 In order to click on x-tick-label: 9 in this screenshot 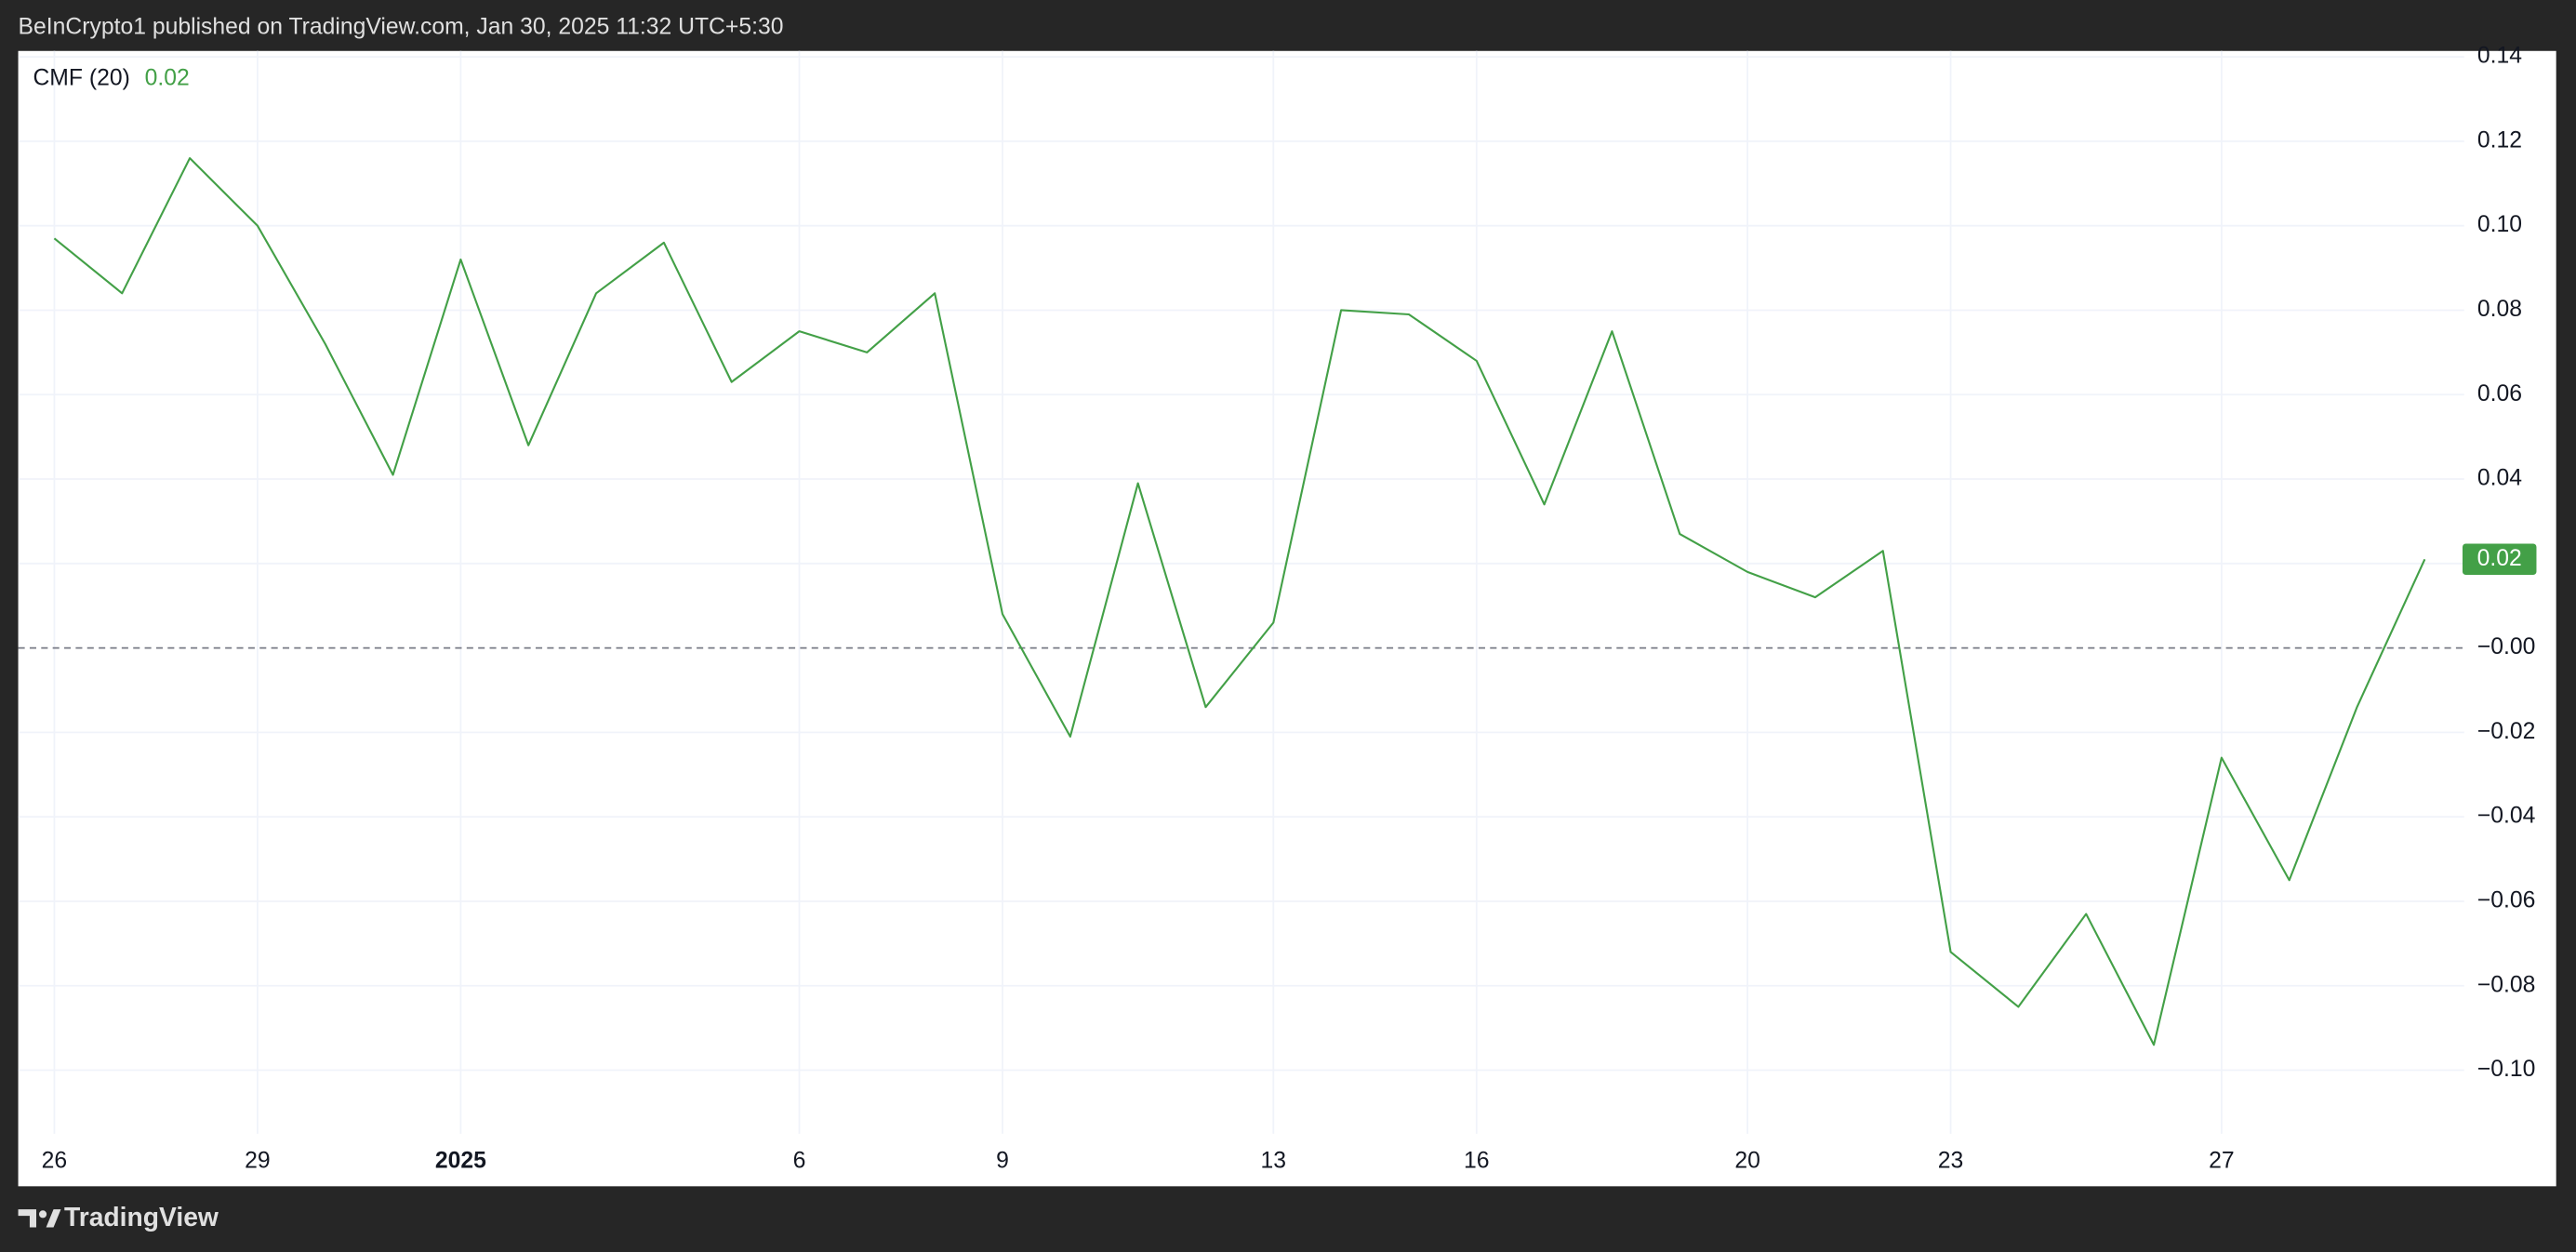, I will do `click(1002, 1160)`.